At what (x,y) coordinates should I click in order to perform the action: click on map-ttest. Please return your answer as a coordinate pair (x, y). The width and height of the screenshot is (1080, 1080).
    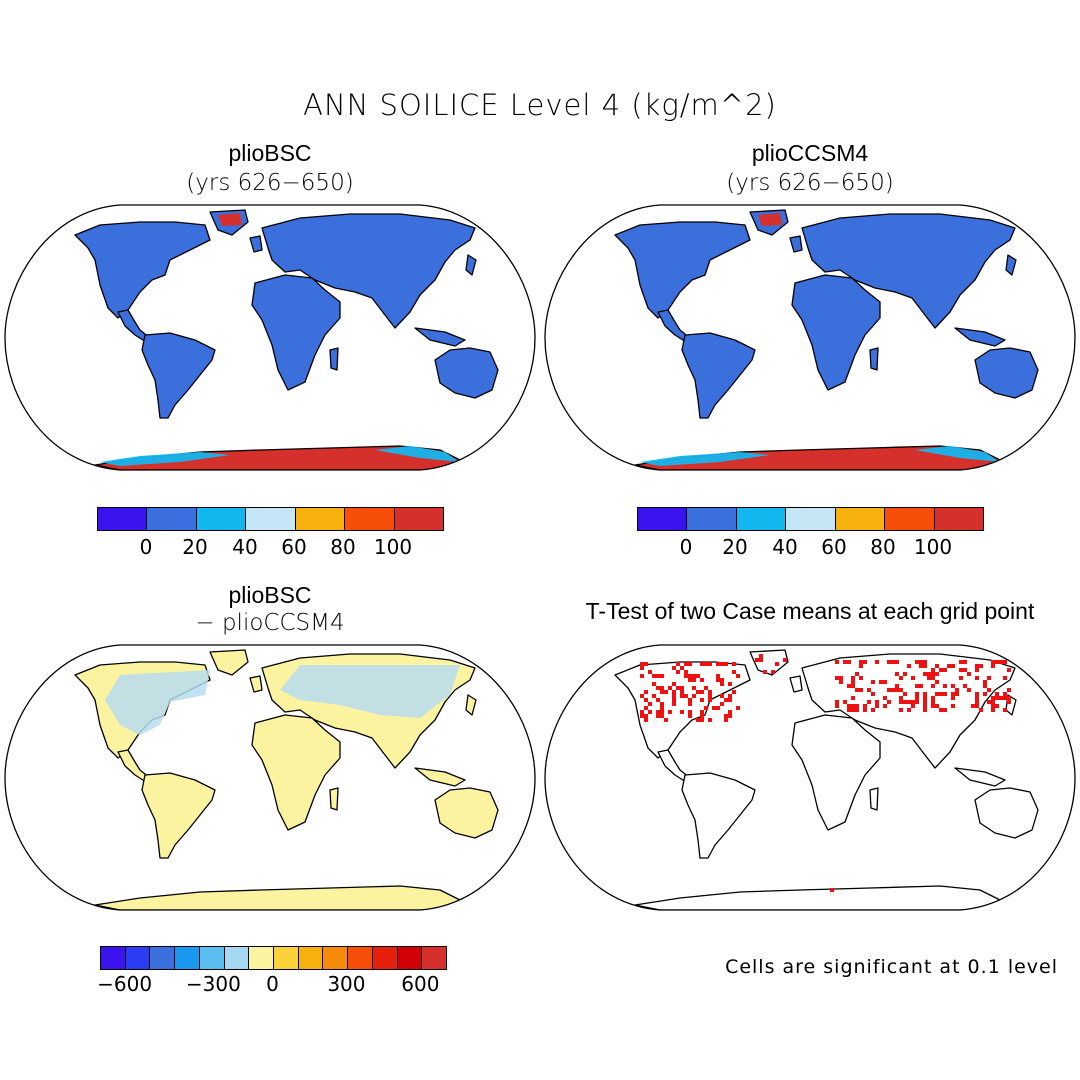
    Looking at the image, I should click on (810, 777).